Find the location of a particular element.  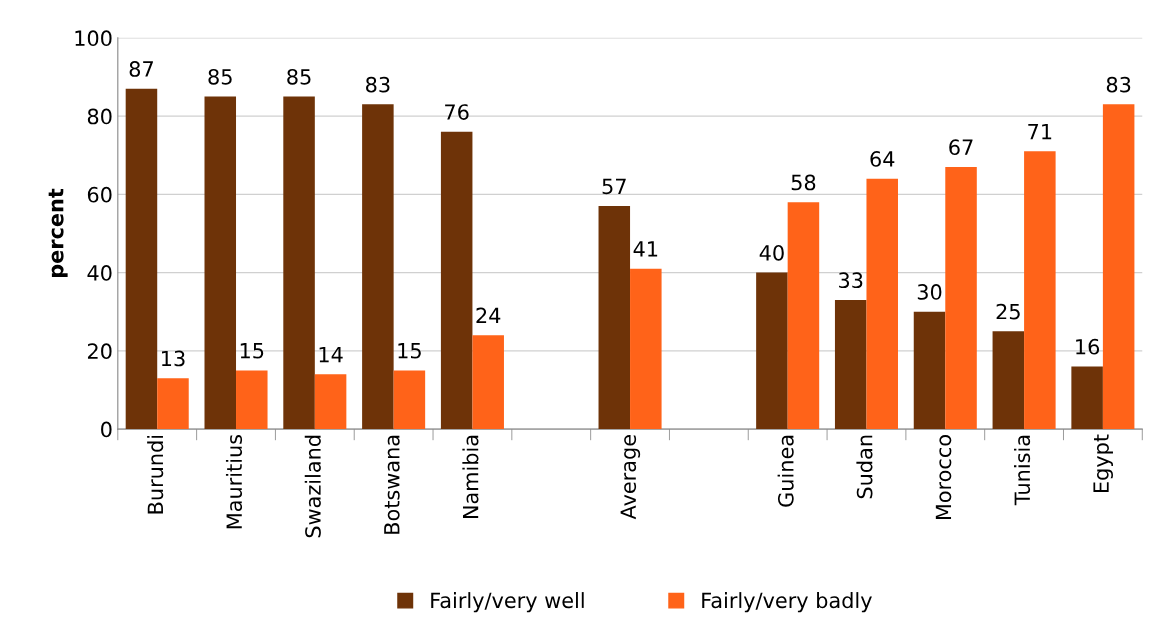

data-label: 76 is located at coordinates (457, 112).